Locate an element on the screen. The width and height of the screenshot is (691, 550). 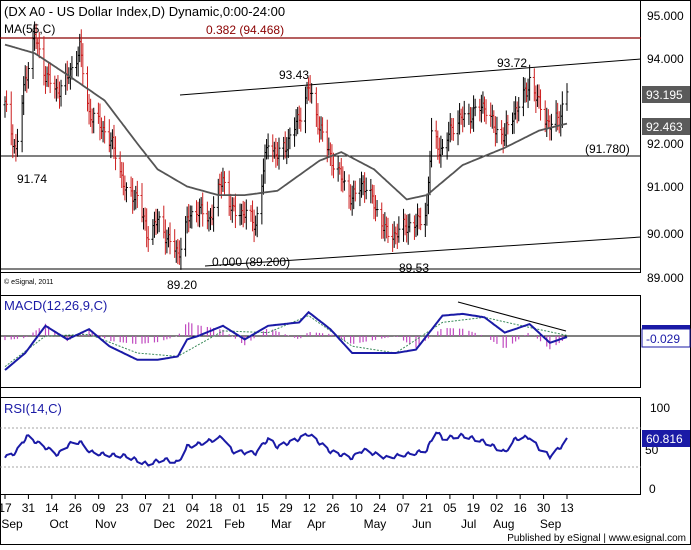
footer-credit: Published by eSignal | www.esignal.com is located at coordinates (596, 538).